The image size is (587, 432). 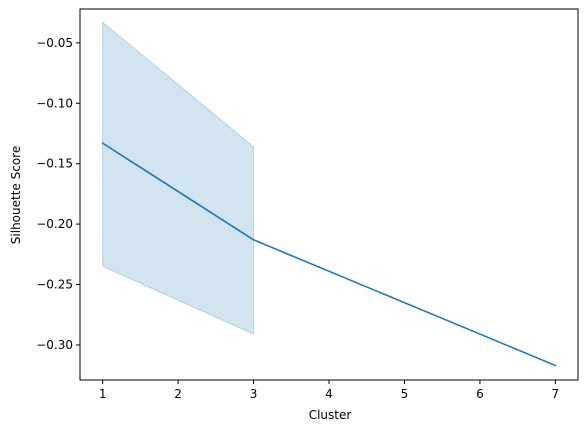 What do you see at coordinates (54, 43) in the screenshot?
I see `y-tick-label: −0.05` at bounding box center [54, 43].